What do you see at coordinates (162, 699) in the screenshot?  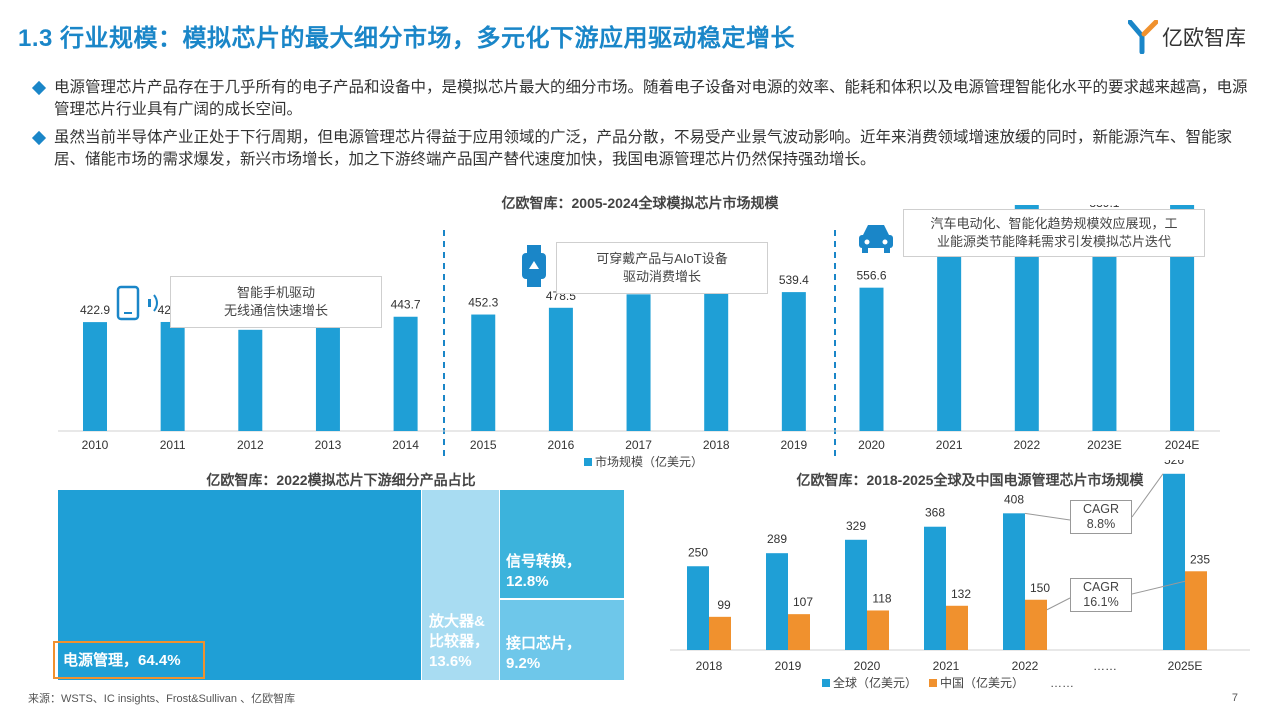 I see `source-note: 来源：WSTS、IC insights、Frost&Sullivan 、亿欧智库` at bounding box center [162, 699].